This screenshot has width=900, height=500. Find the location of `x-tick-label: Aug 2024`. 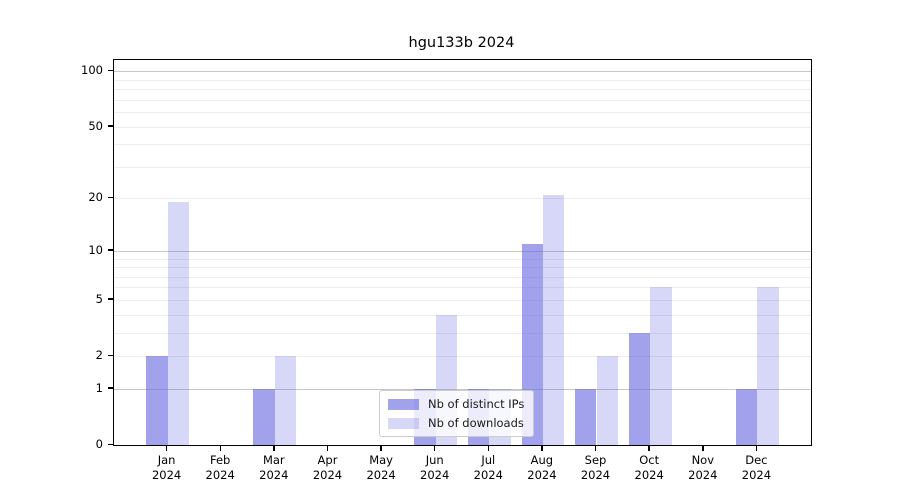

x-tick-label: Aug 2024 is located at coordinates (542, 467).